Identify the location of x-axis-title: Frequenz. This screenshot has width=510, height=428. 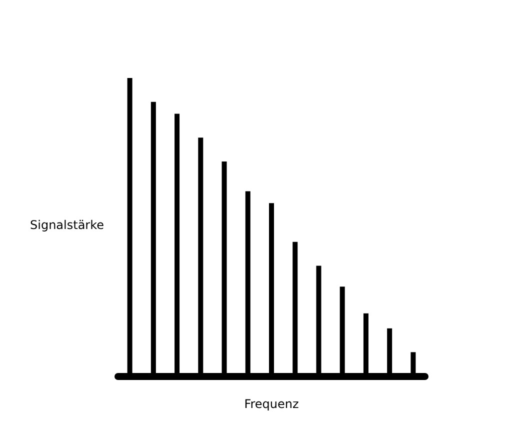
(271, 404).